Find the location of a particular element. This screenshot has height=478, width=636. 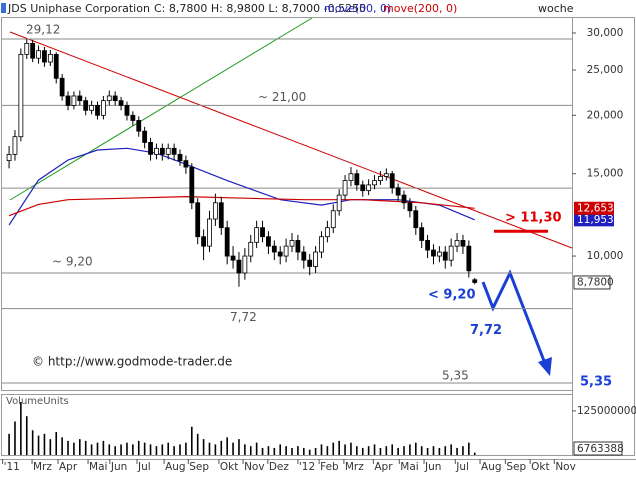

close-box is located at coordinates (592, 282).